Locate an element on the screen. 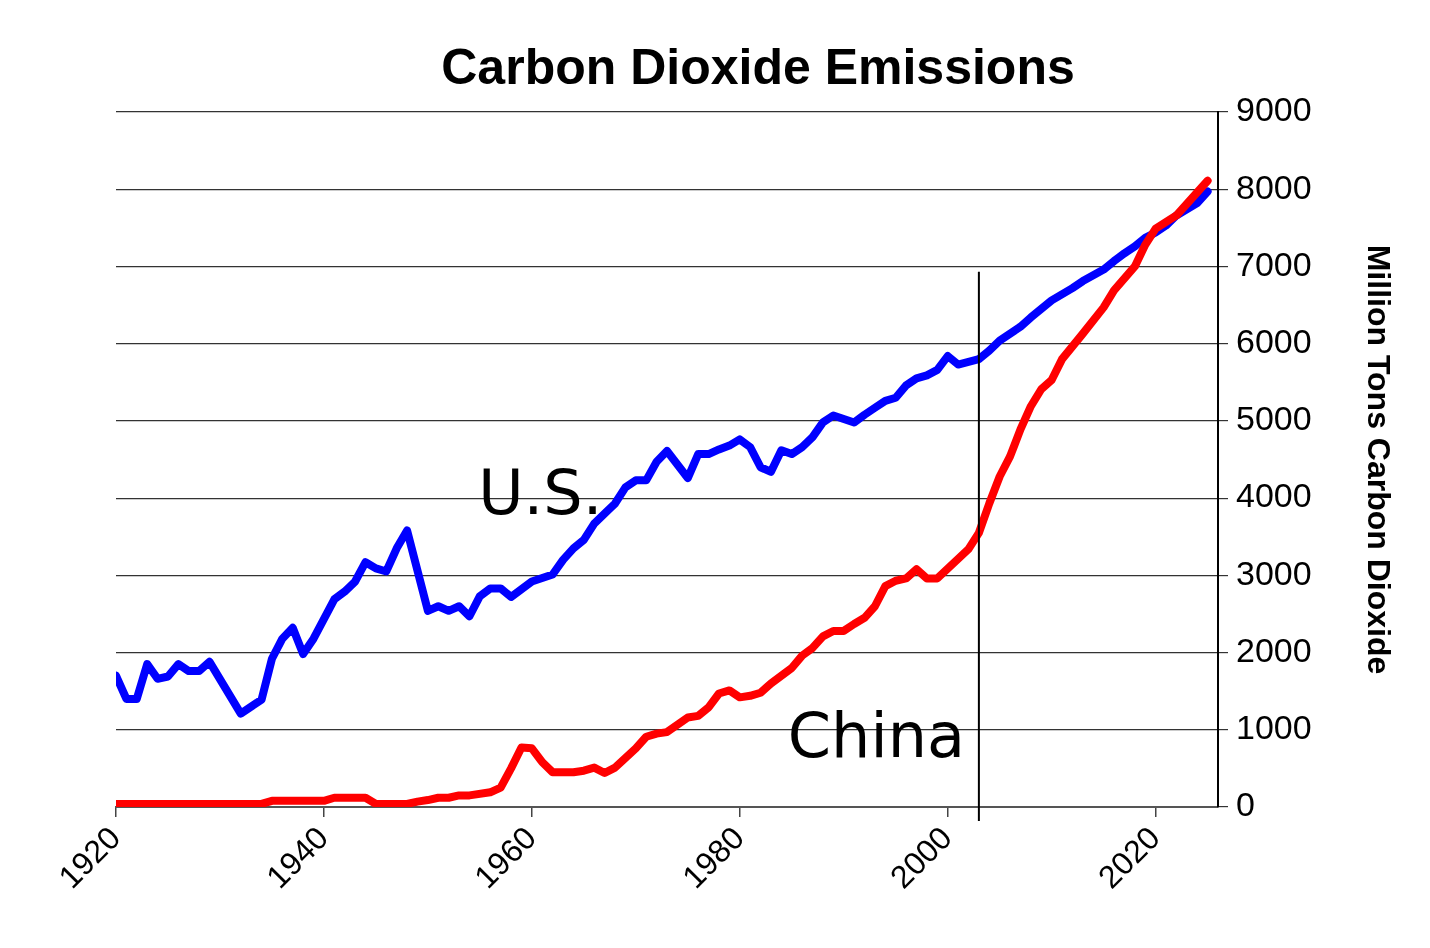  y-tick-label: 3000 is located at coordinates (1274, 572).